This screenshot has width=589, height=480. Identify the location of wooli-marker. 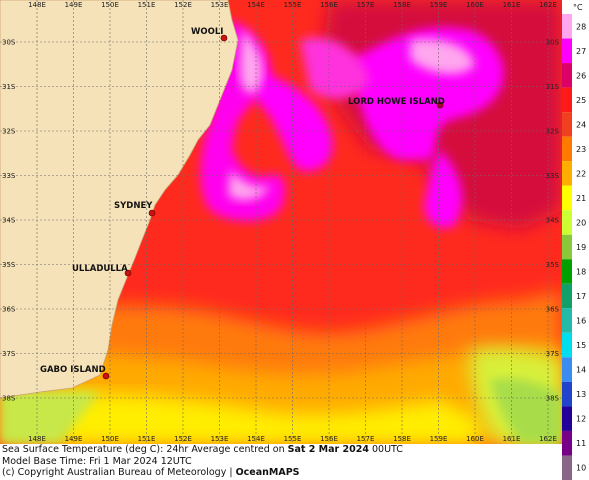
(224, 38).